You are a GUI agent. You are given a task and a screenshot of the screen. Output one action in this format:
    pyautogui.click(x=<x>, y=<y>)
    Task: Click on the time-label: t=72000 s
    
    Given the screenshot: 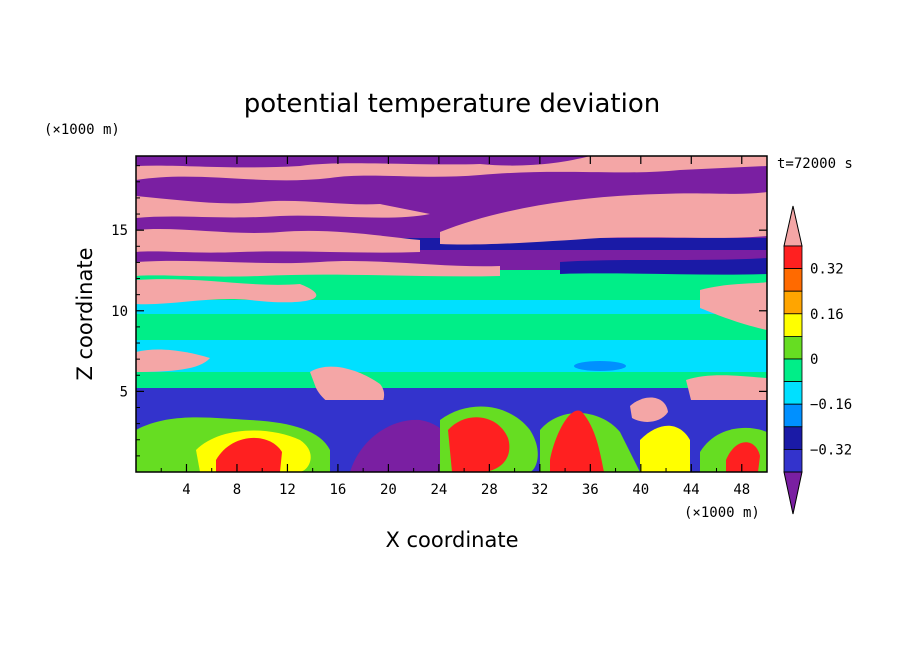 What is the action you would take?
    pyautogui.click(x=815, y=164)
    